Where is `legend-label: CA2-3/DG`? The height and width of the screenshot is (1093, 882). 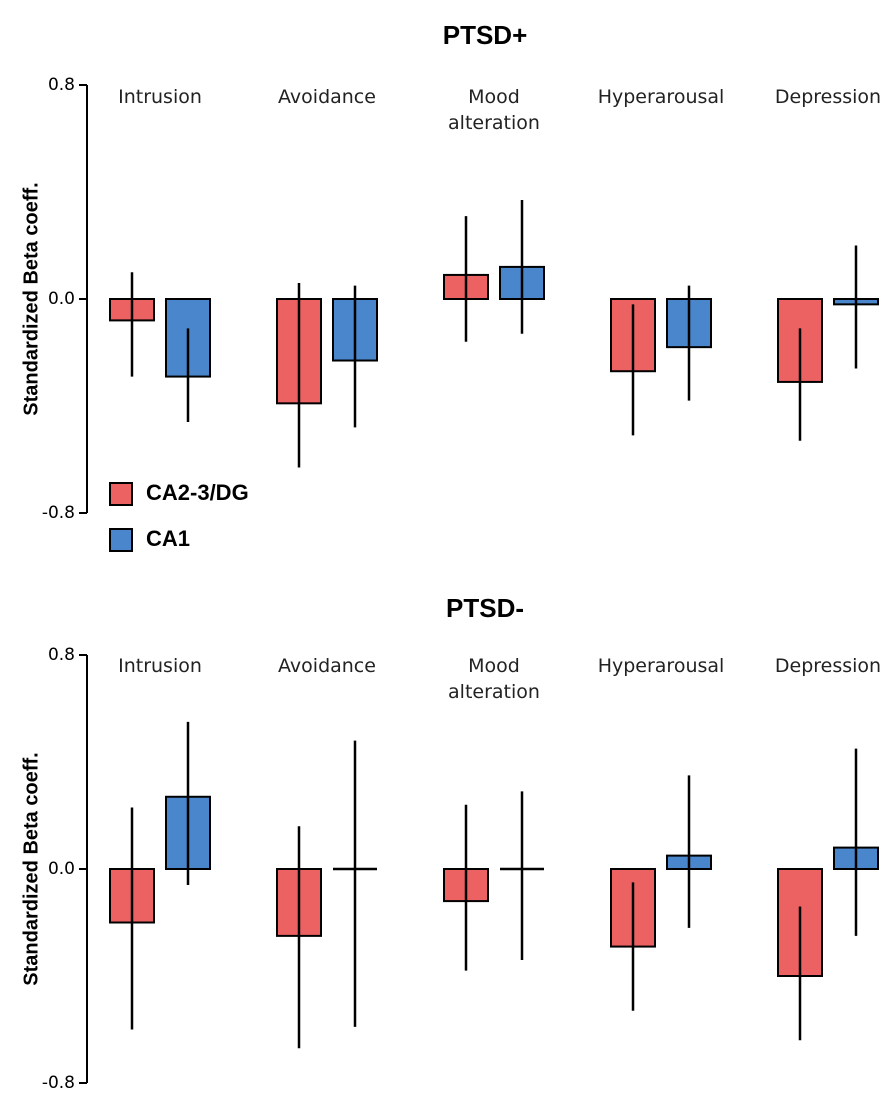
legend-label: CA2-3/DG is located at coordinates (197, 492).